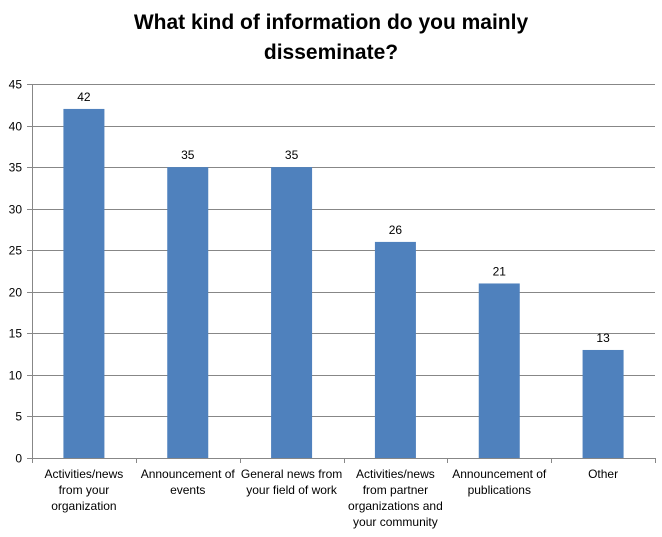 The width and height of the screenshot is (662, 537). I want to click on y-tick-label: 40, so click(16, 127).